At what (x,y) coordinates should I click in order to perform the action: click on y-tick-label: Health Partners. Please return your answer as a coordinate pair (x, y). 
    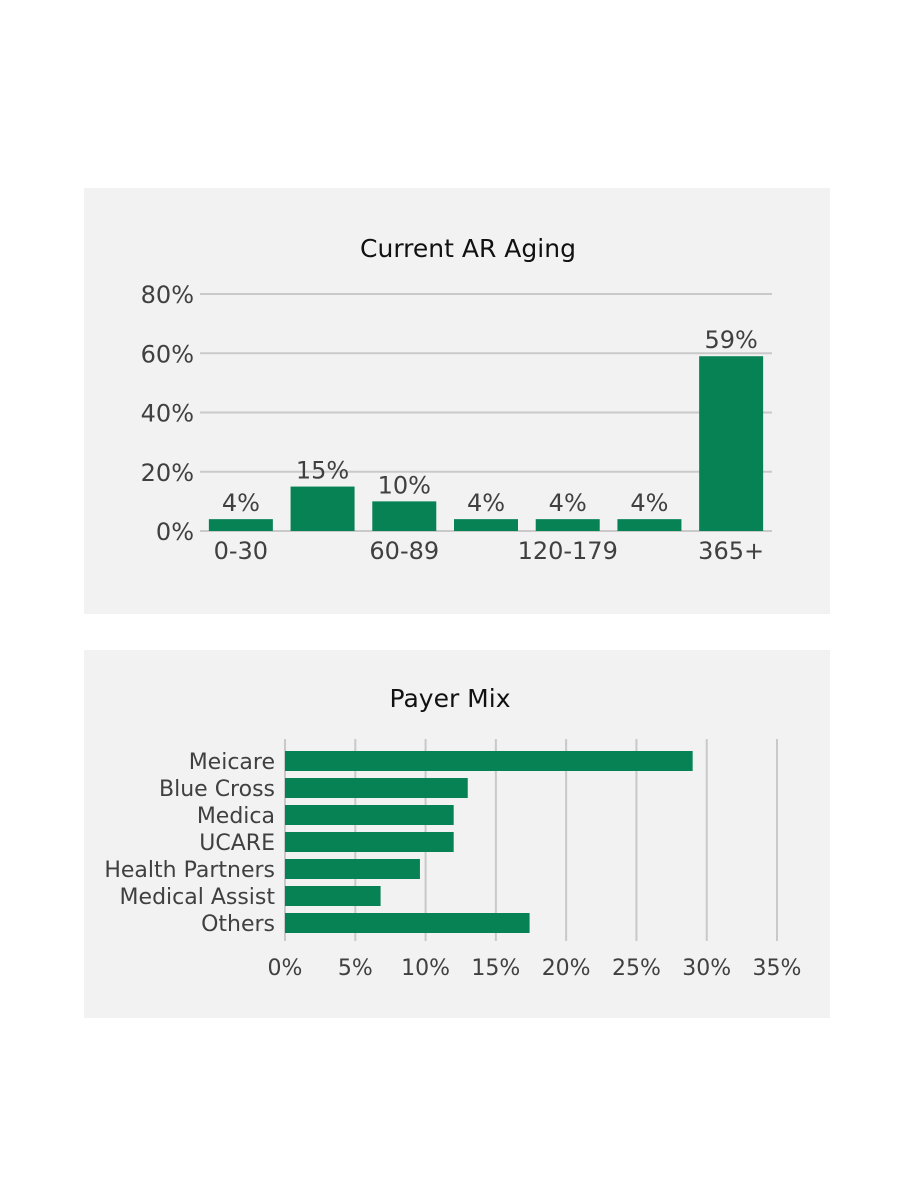
    Looking at the image, I should click on (189, 870).